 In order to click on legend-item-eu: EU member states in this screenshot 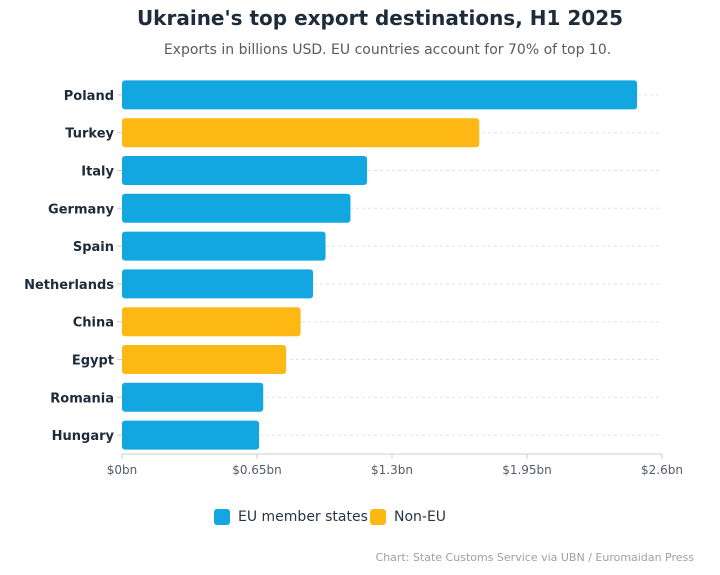, I will do `click(291, 517)`.